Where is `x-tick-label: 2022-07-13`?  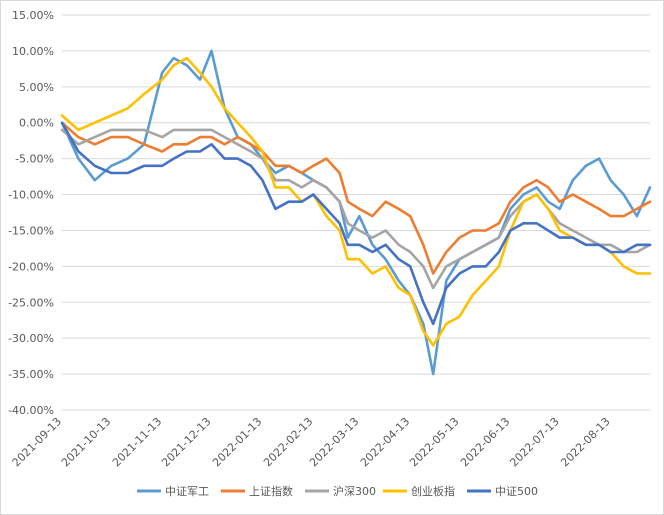
x-tick-label: 2022-07-13 is located at coordinates (534, 442).